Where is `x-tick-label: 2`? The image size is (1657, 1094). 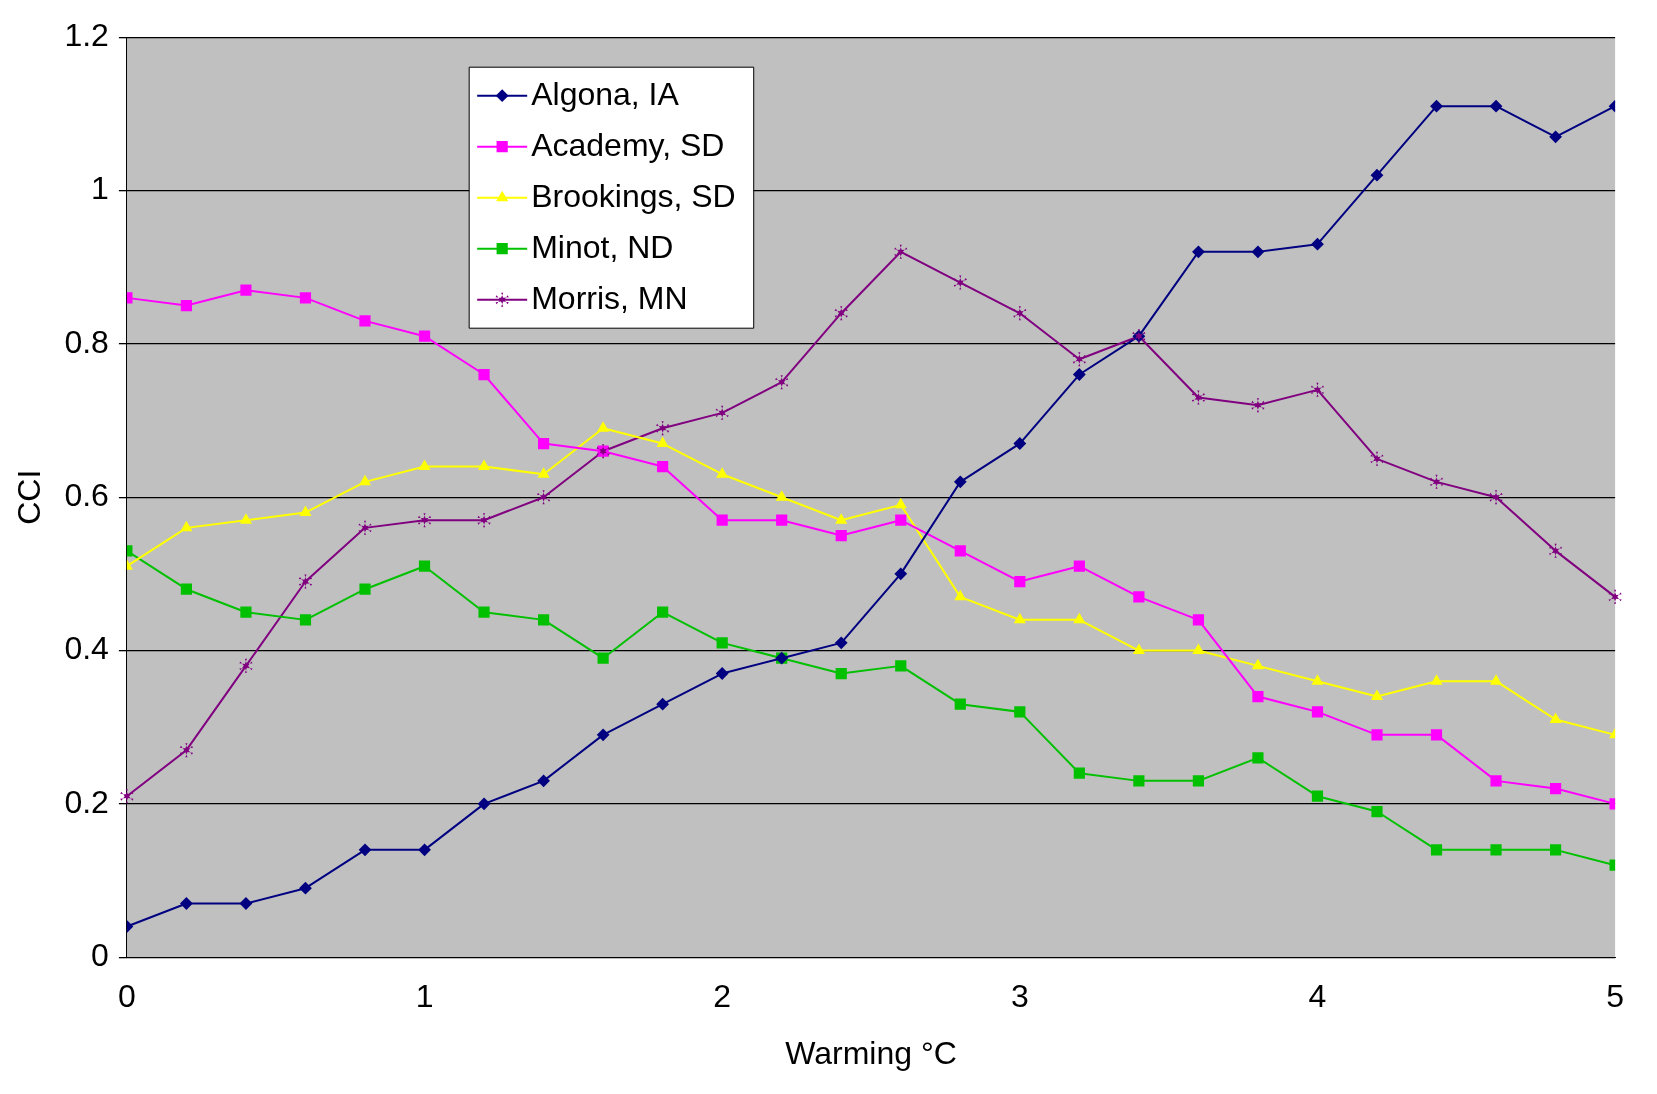 x-tick-label: 2 is located at coordinates (722, 996).